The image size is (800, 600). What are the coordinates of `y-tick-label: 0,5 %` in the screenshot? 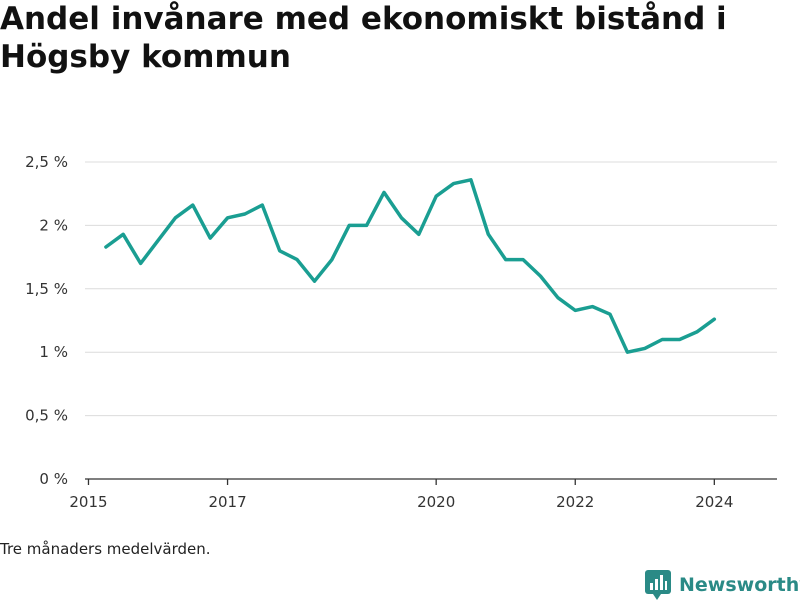 It's located at (46, 416).